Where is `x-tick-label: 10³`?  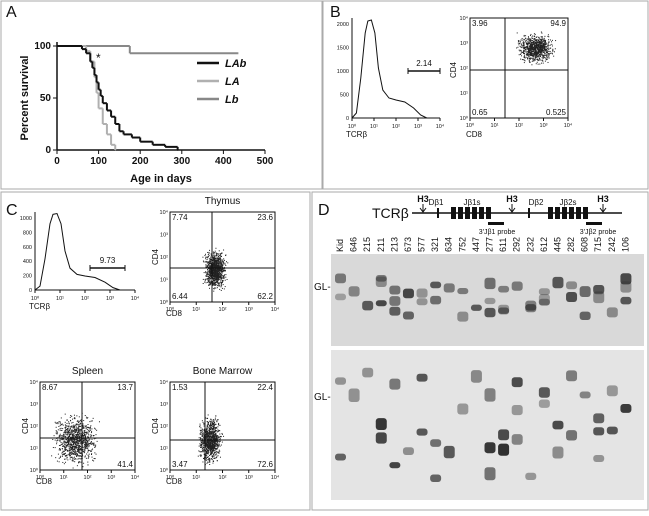 x-tick-label: 10³ is located at coordinates (544, 126).